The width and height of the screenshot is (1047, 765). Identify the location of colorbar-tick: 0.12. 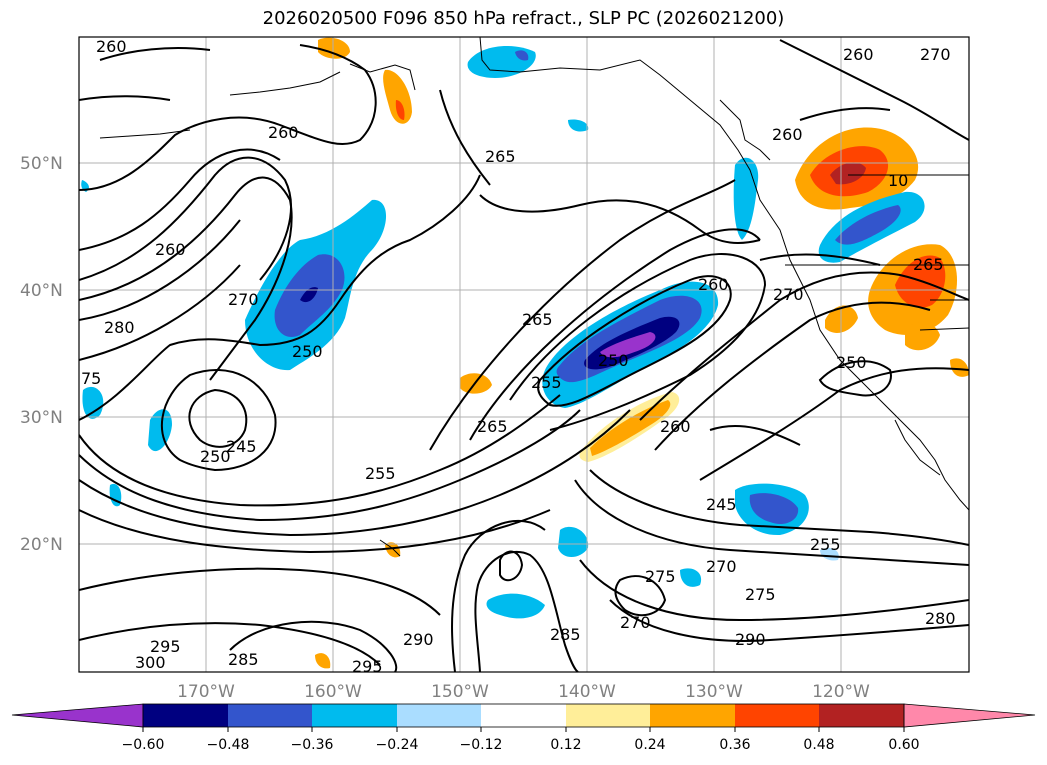
(565, 745).